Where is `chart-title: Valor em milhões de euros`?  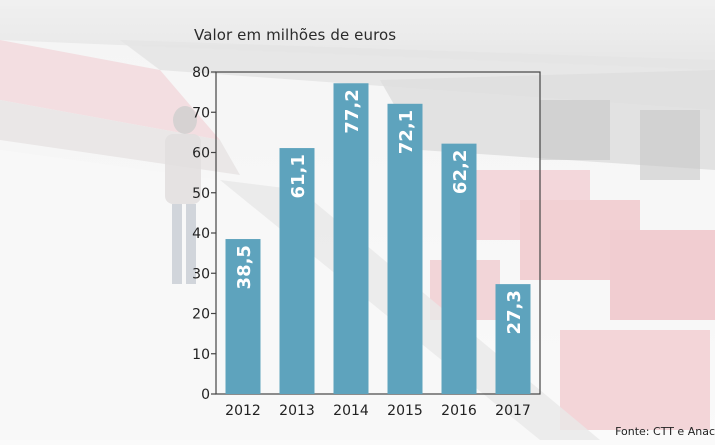
chart-title: Valor em milhões de euros is located at coordinates (295, 35).